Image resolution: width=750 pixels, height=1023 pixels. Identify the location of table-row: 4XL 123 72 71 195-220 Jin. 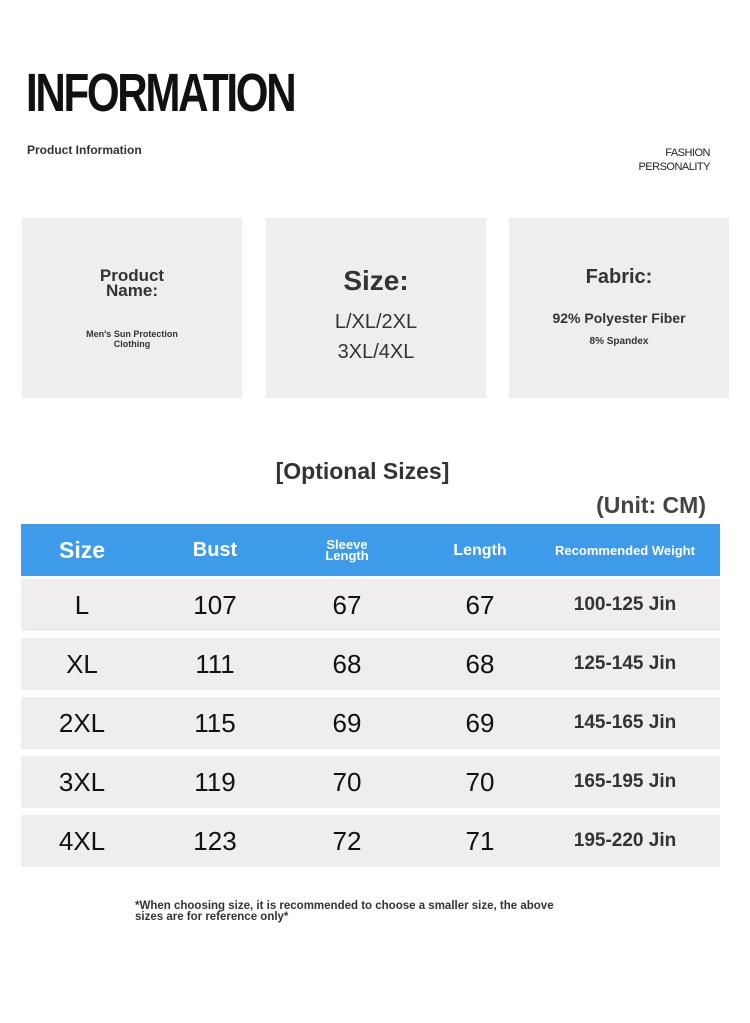
(370, 841).